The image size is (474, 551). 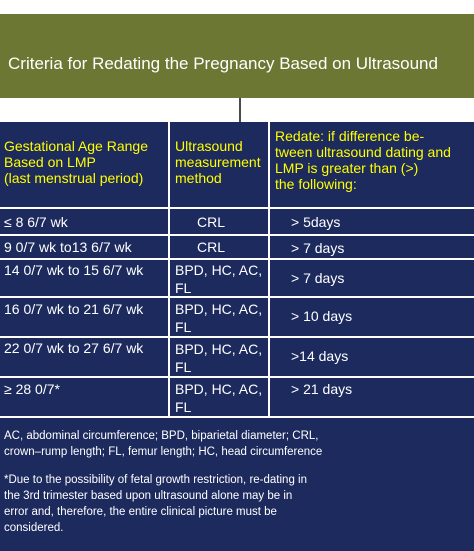 What do you see at coordinates (363, 152) in the screenshot?
I see `header-line: tween ultrasound dating and` at bounding box center [363, 152].